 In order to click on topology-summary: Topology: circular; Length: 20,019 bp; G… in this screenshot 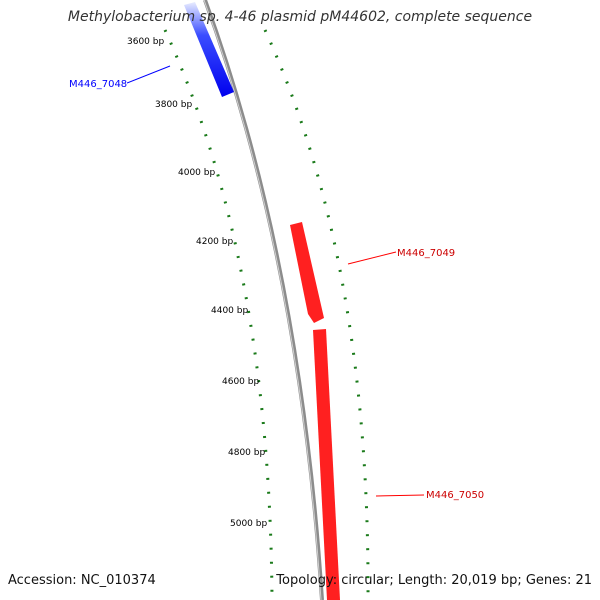, I will do `click(434, 580)`.